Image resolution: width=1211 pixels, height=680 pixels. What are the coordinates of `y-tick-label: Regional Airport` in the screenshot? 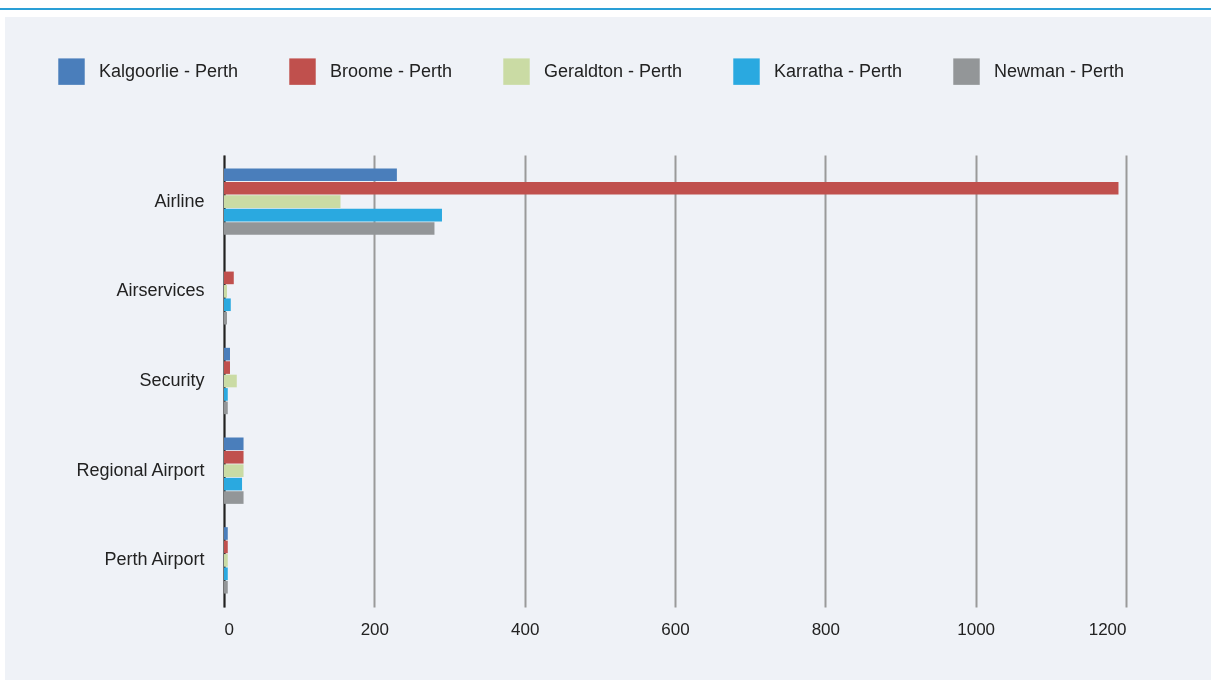 It's located at (140, 469).